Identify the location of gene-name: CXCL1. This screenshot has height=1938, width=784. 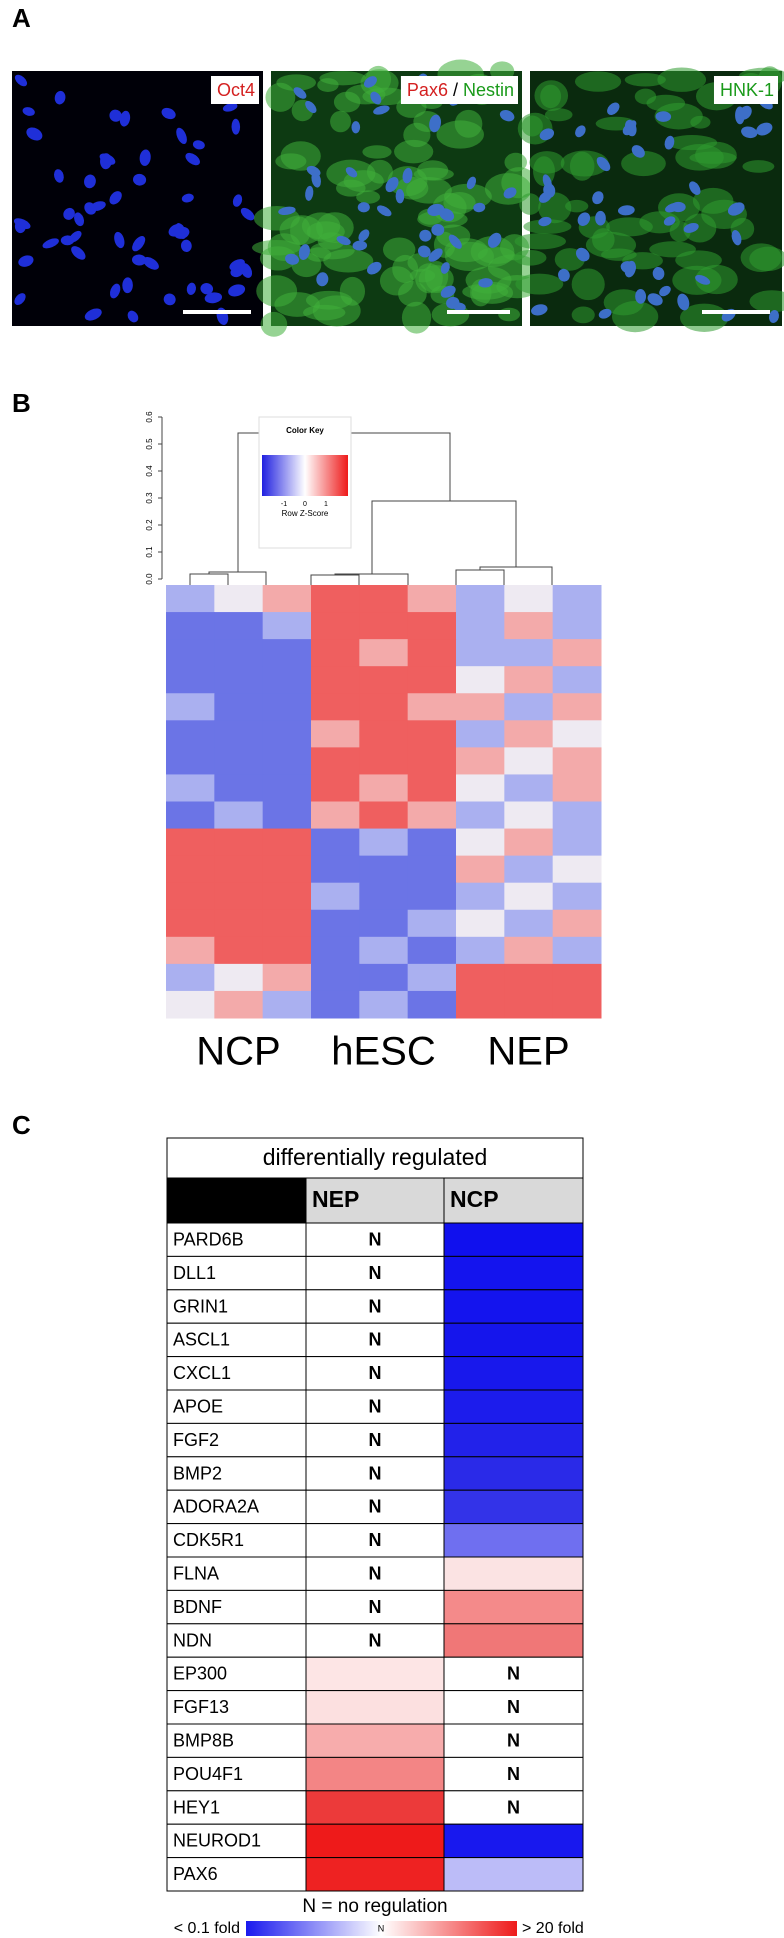
(202, 1373).